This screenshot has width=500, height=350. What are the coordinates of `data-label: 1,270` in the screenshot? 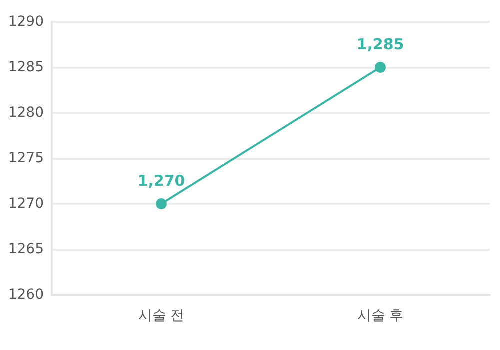 It's located at (162, 181).